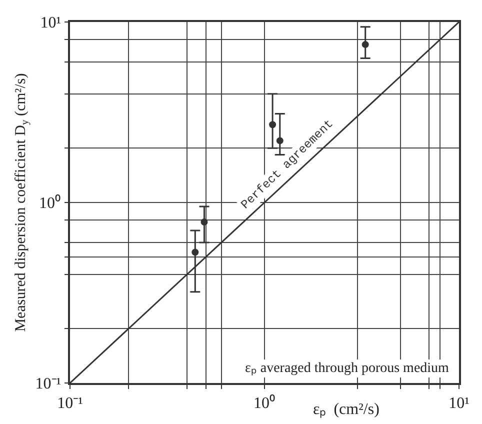  What do you see at coordinates (48, 384) in the screenshot?
I see `y-tick-label: 10⁻¹` at bounding box center [48, 384].